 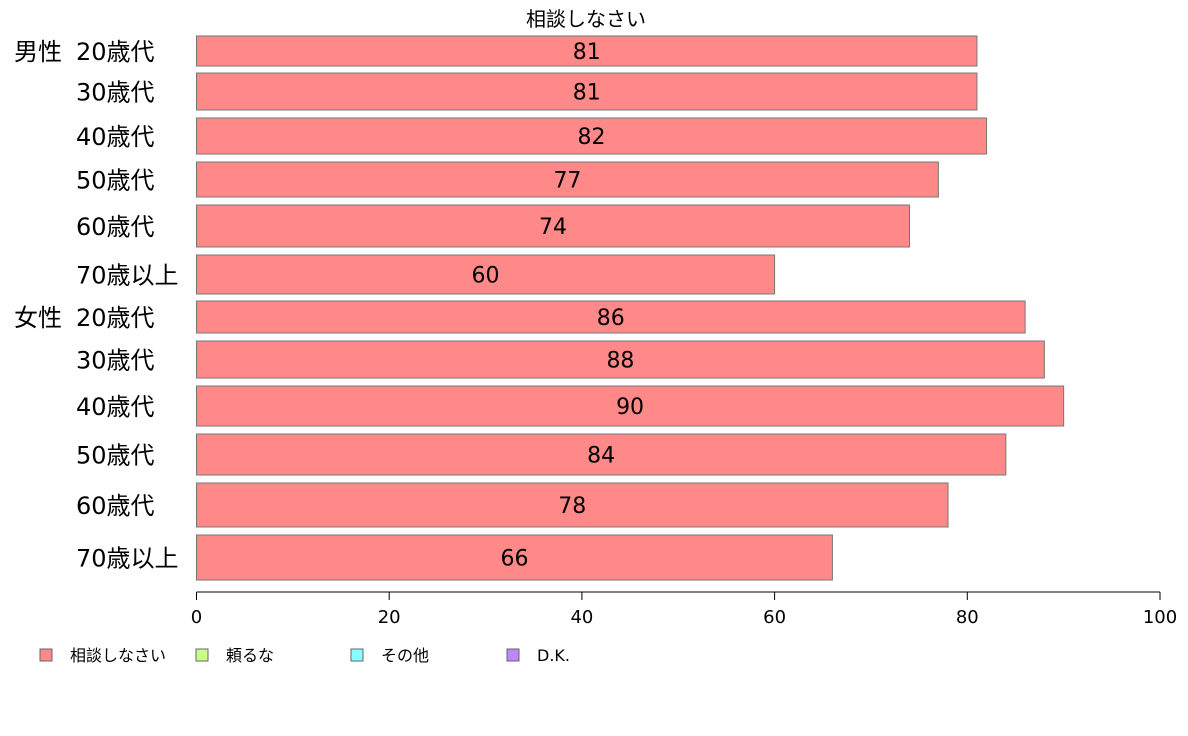 What do you see at coordinates (389, 617) in the screenshot?
I see `x-tick-label: 20` at bounding box center [389, 617].